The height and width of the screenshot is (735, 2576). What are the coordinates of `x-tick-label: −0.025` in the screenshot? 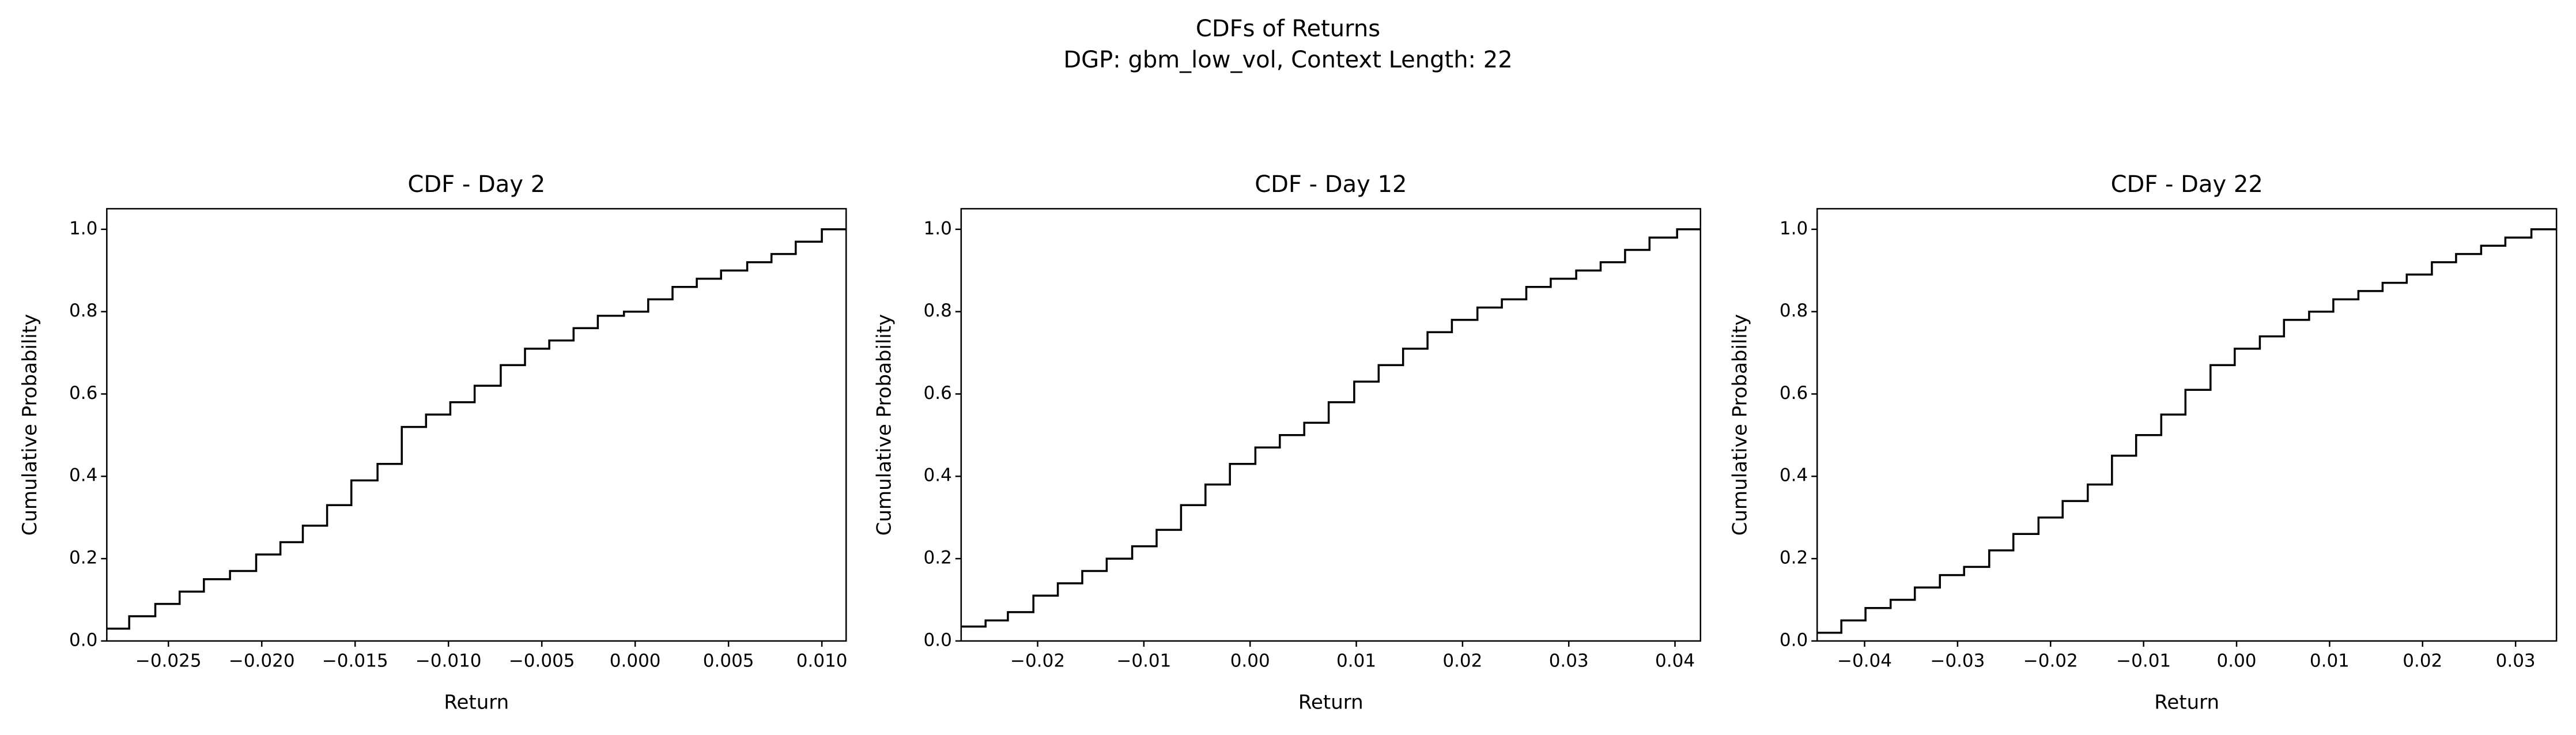 It's located at (168, 660).